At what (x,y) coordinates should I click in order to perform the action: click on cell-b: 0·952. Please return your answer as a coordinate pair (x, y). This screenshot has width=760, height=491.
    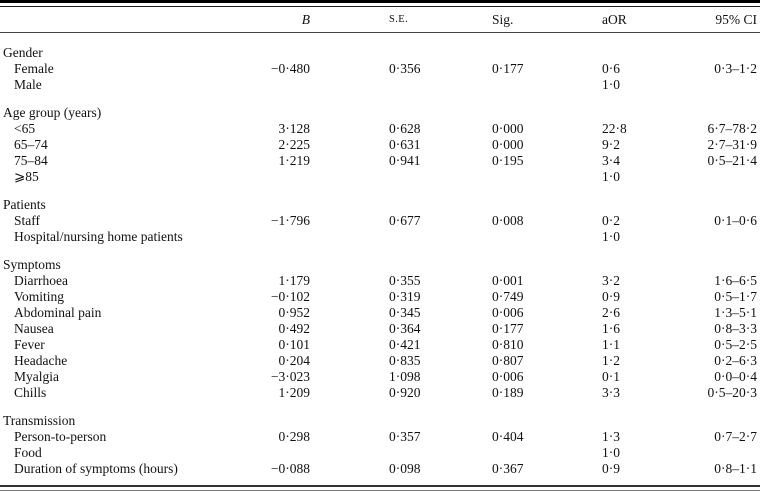
    Looking at the image, I should click on (294, 312).